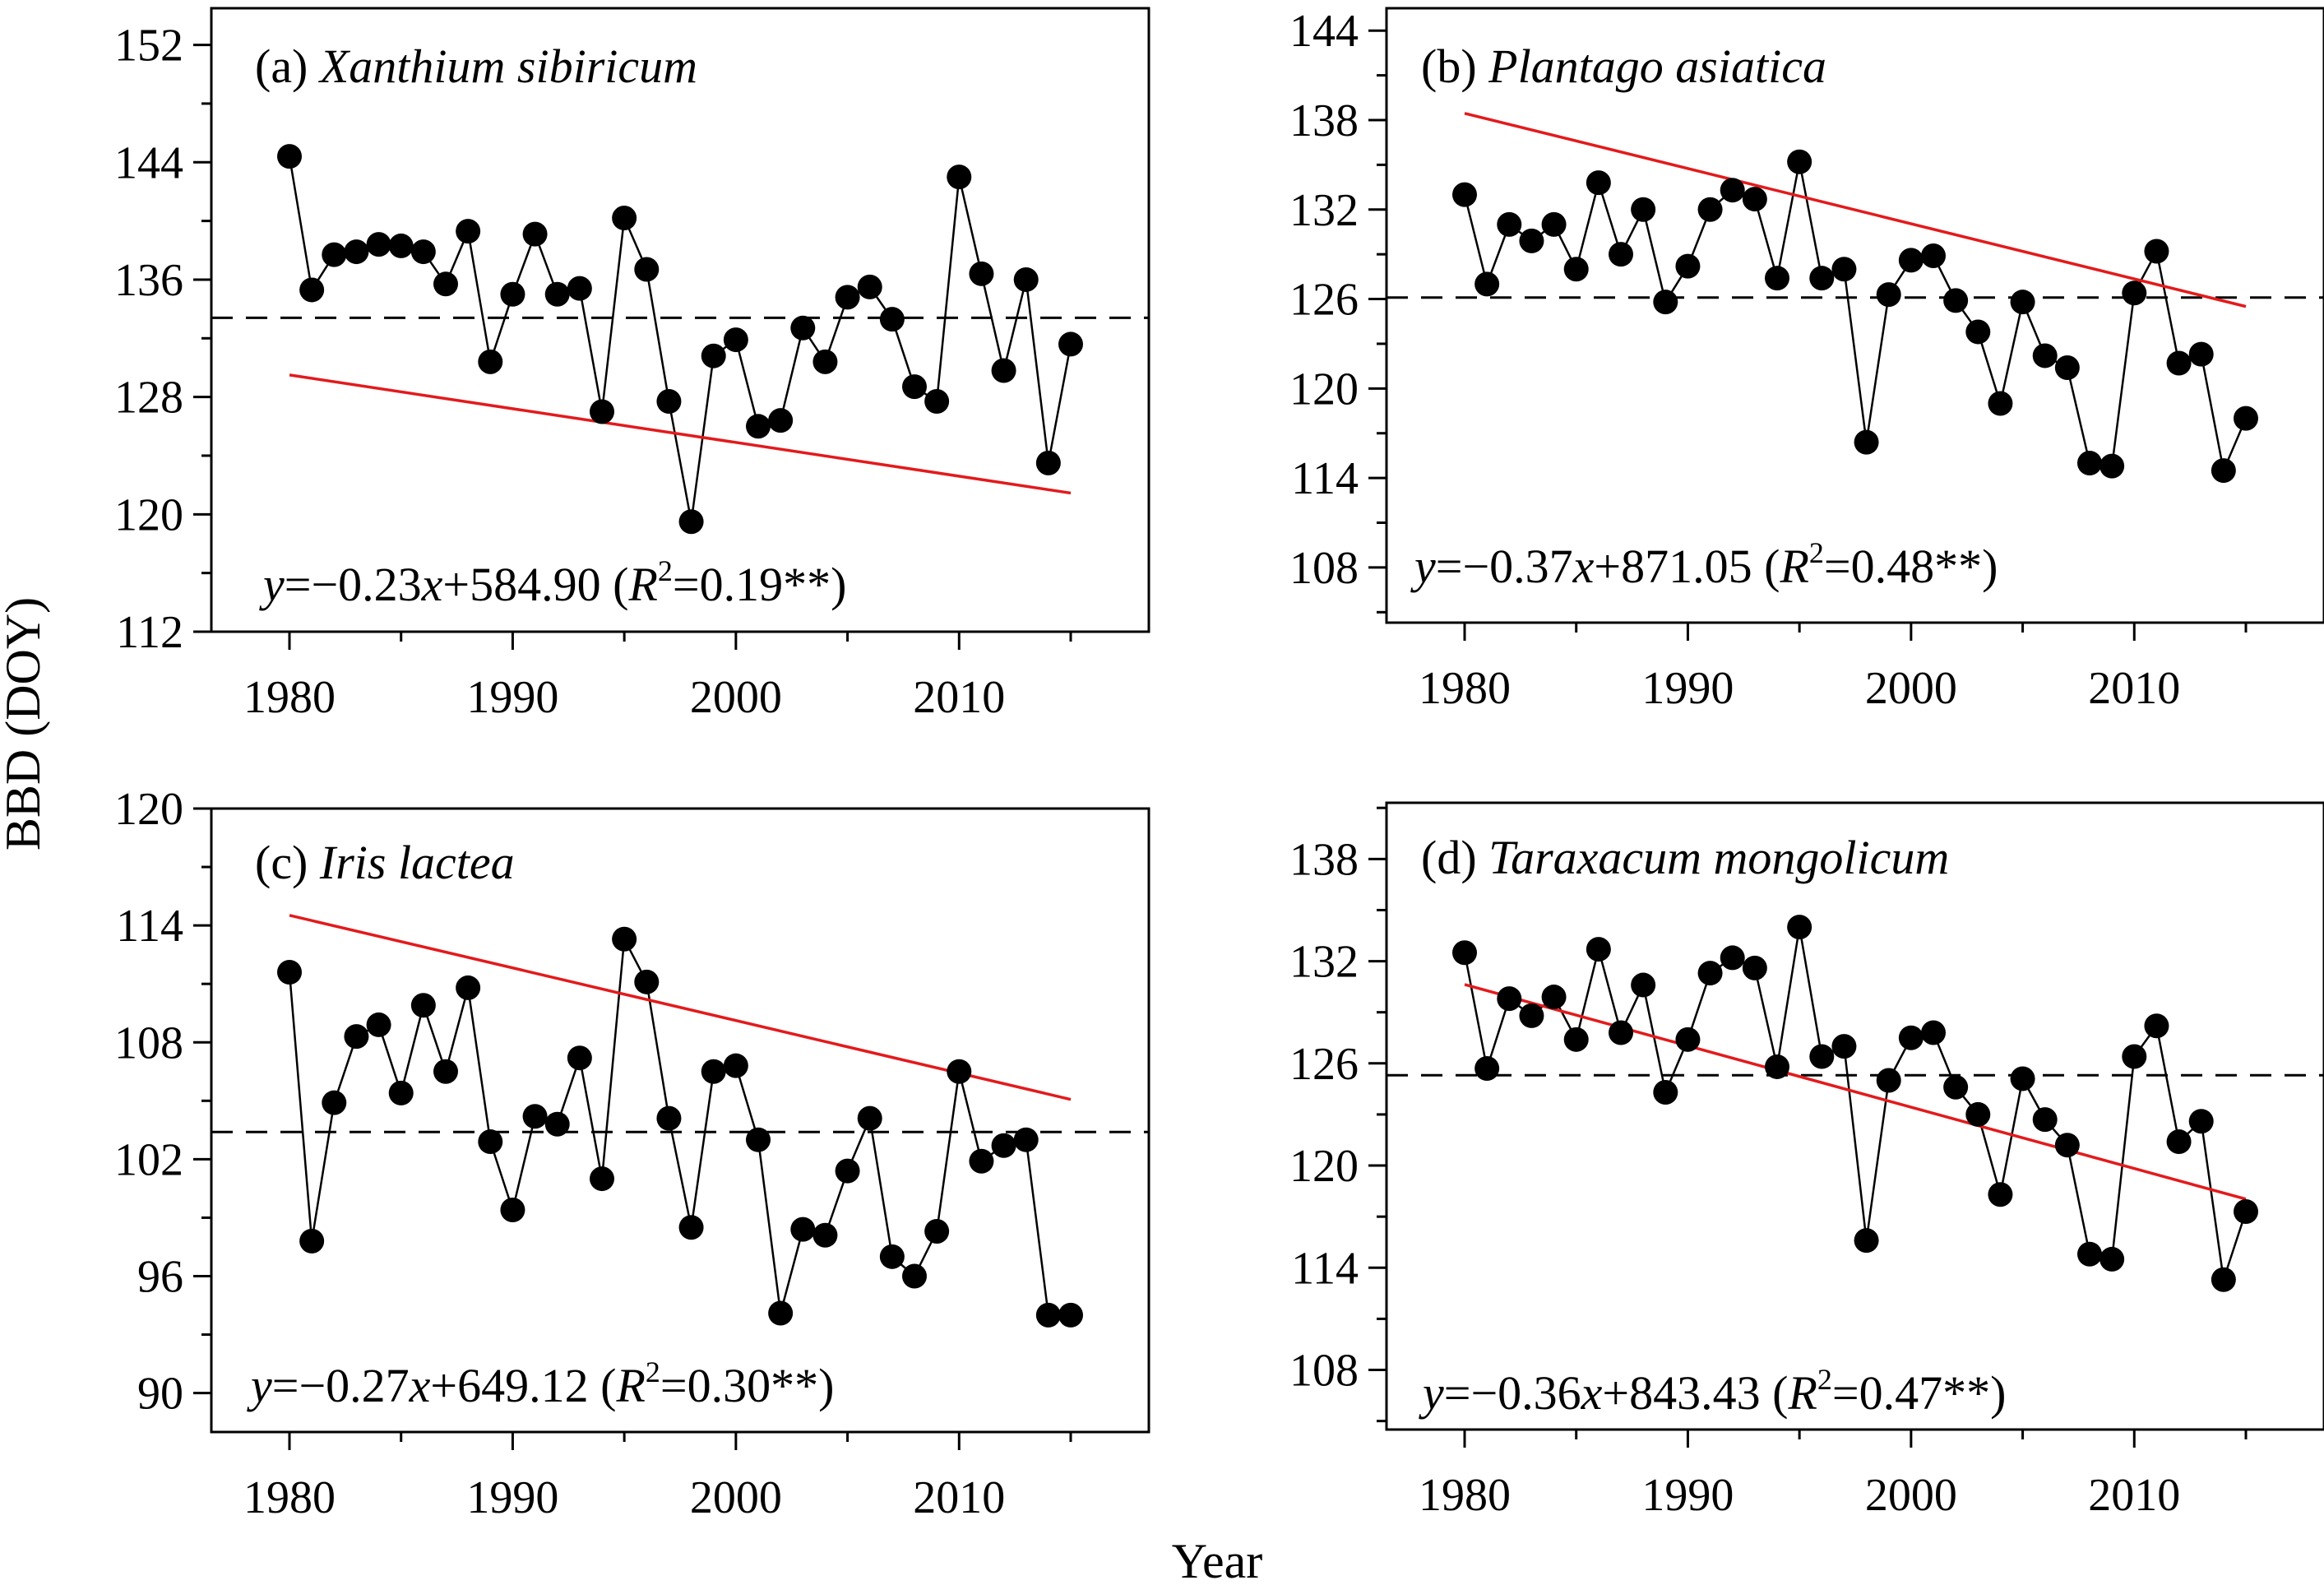 This screenshot has width=2324, height=1585. I want to click on panel-title-species: Iris lactea, so click(417, 862).